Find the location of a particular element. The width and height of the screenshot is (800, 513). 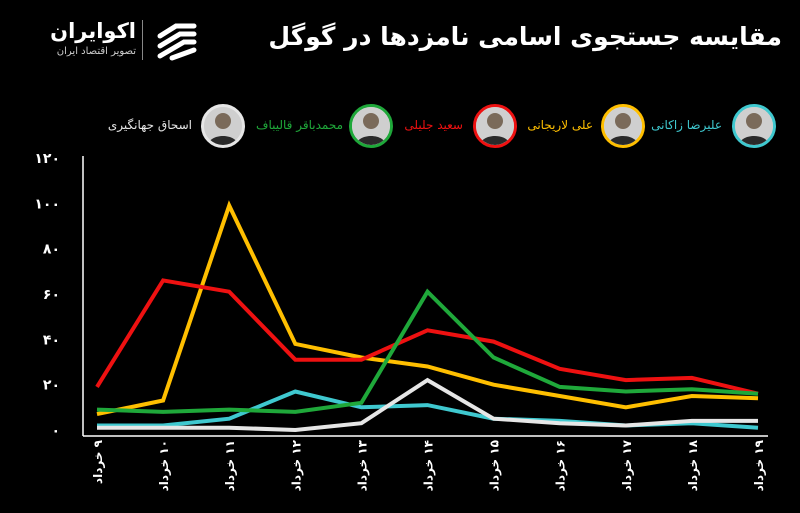

x-tick-label: ۱۸ خرداد is located at coordinates (693, 465).